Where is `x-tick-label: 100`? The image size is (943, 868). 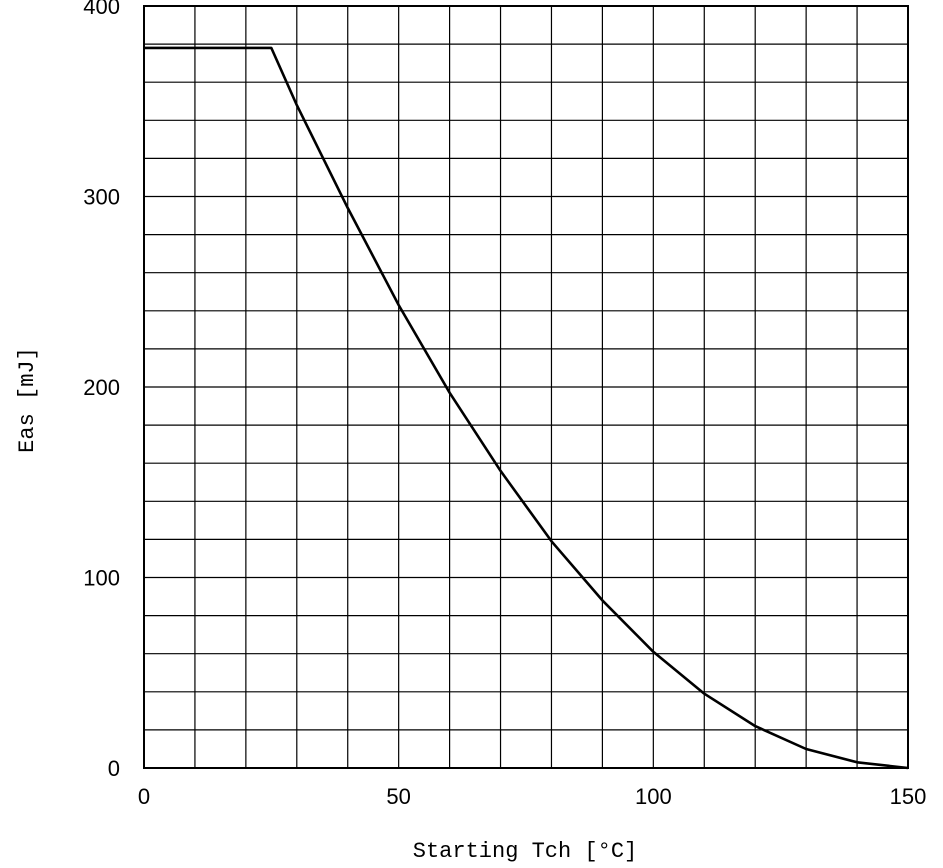 x-tick-label: 100 is located at coordinates (653, 796).